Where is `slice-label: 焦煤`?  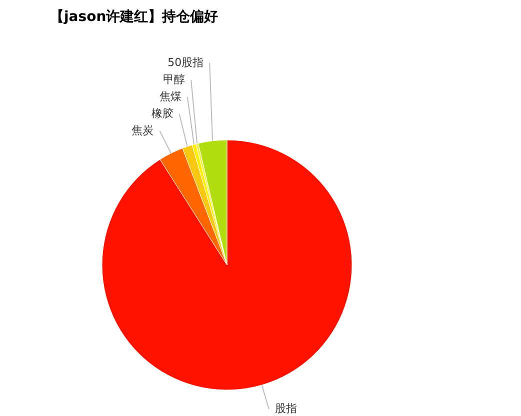
slice-label: 焦煤 is located at coordinates (170, 96).